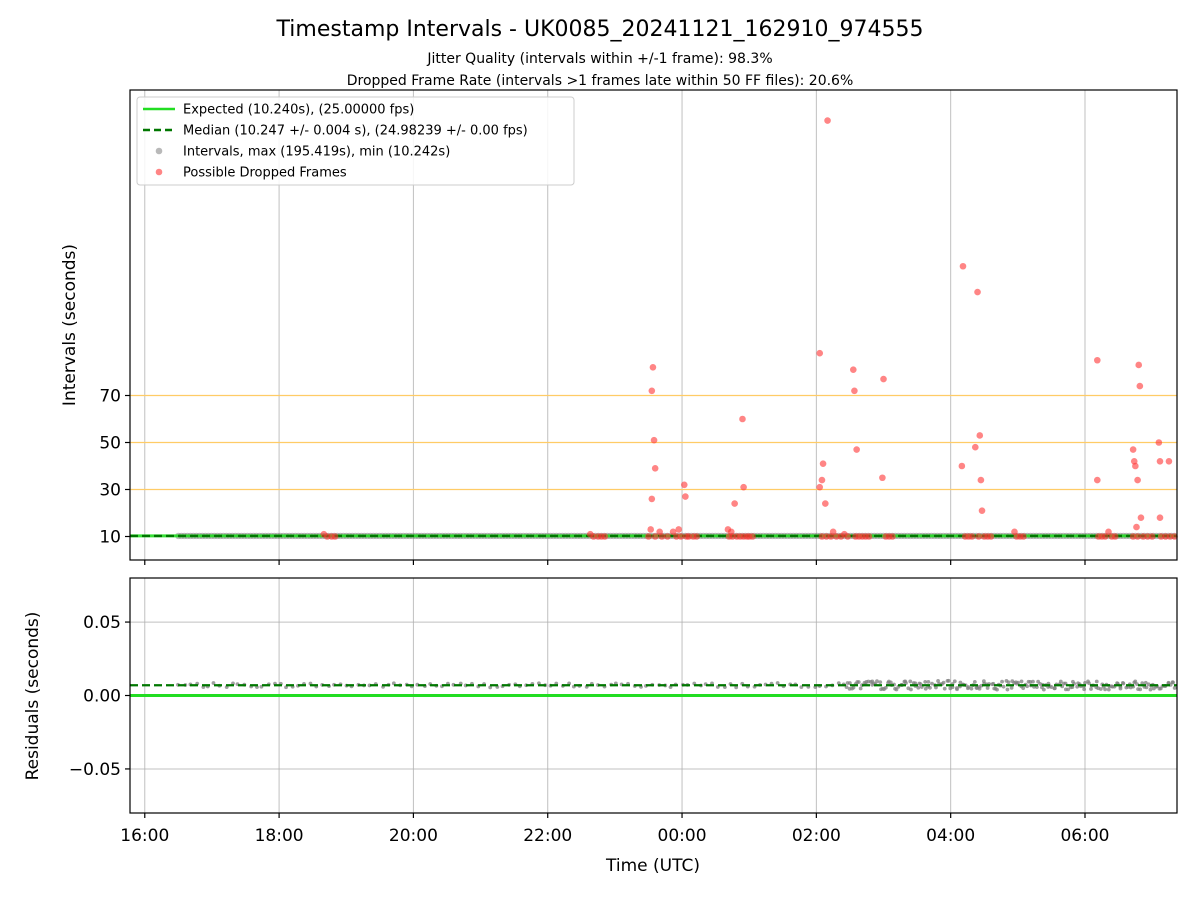 The height and width of the screenshot is (900, 1200). I want to click on x-tick-label: 18:00, so click(279, 836).